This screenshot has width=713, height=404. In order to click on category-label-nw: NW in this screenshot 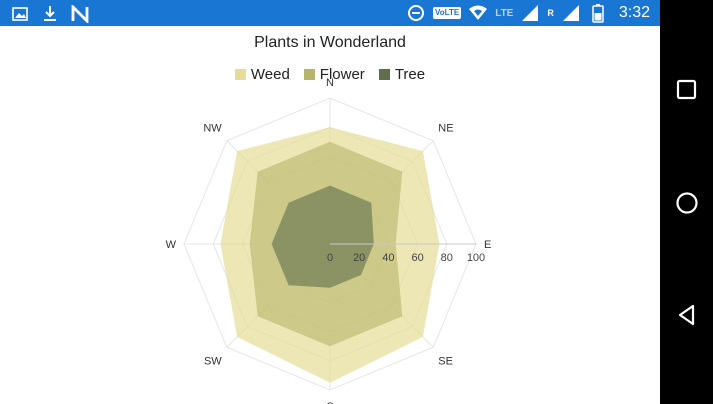, I will do `click(212, 129)`.